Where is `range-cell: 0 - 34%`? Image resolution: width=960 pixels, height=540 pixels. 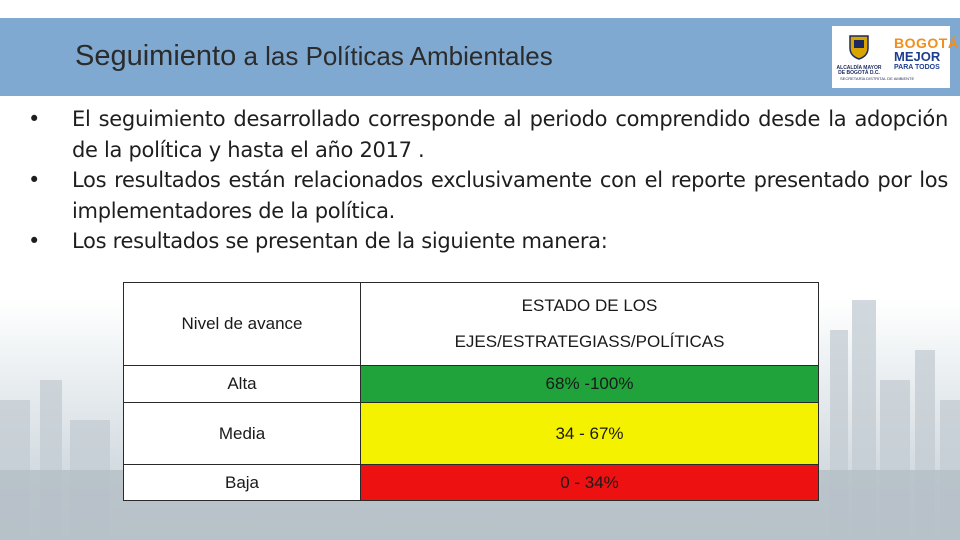 range-cell: 0 - 34% is located at coordinates (589, 482).